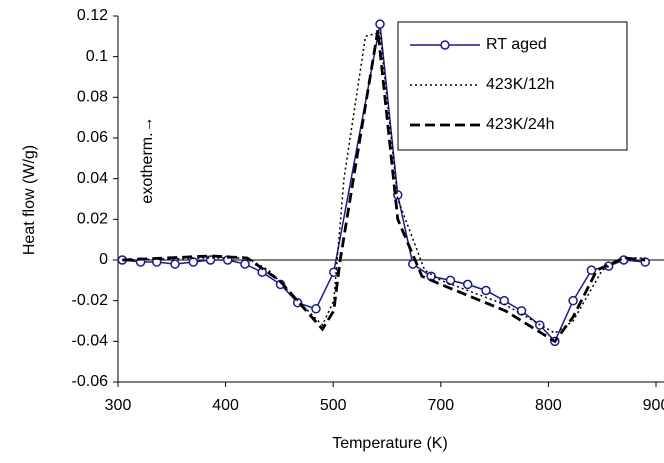 The height and width of the screenshot is (463, 664). I want to click on legend-label: 423K/12h, so click(520, 84).